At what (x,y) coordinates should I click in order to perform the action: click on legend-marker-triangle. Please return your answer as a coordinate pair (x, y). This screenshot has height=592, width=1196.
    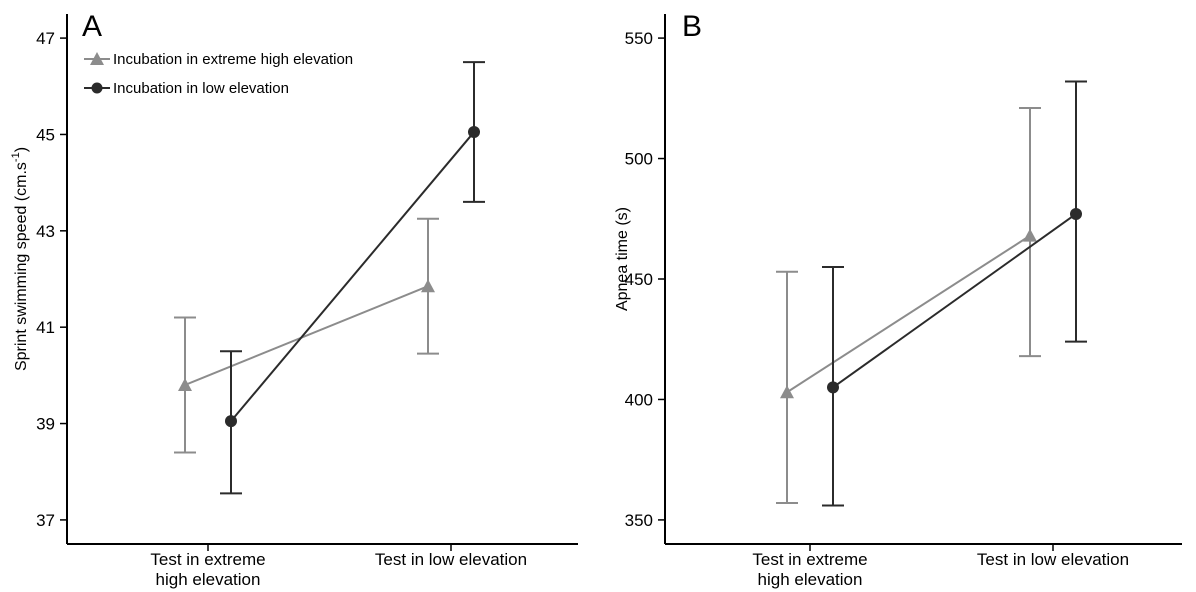
    Looking at the image, I should click on (97, 58).